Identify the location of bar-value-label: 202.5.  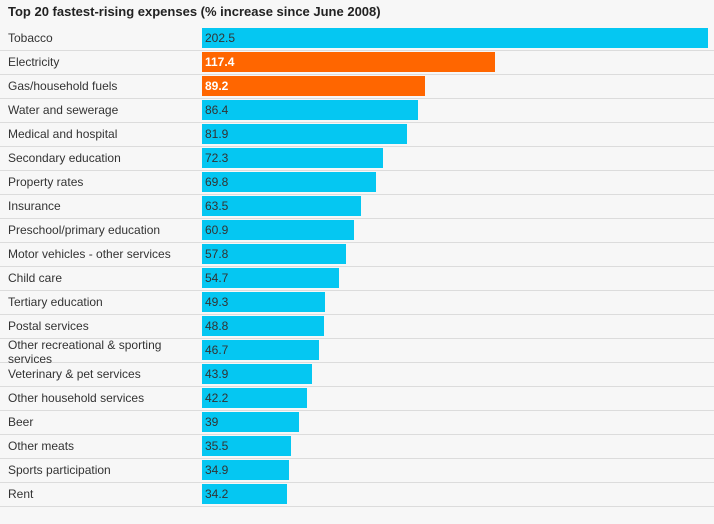
(220, 38).